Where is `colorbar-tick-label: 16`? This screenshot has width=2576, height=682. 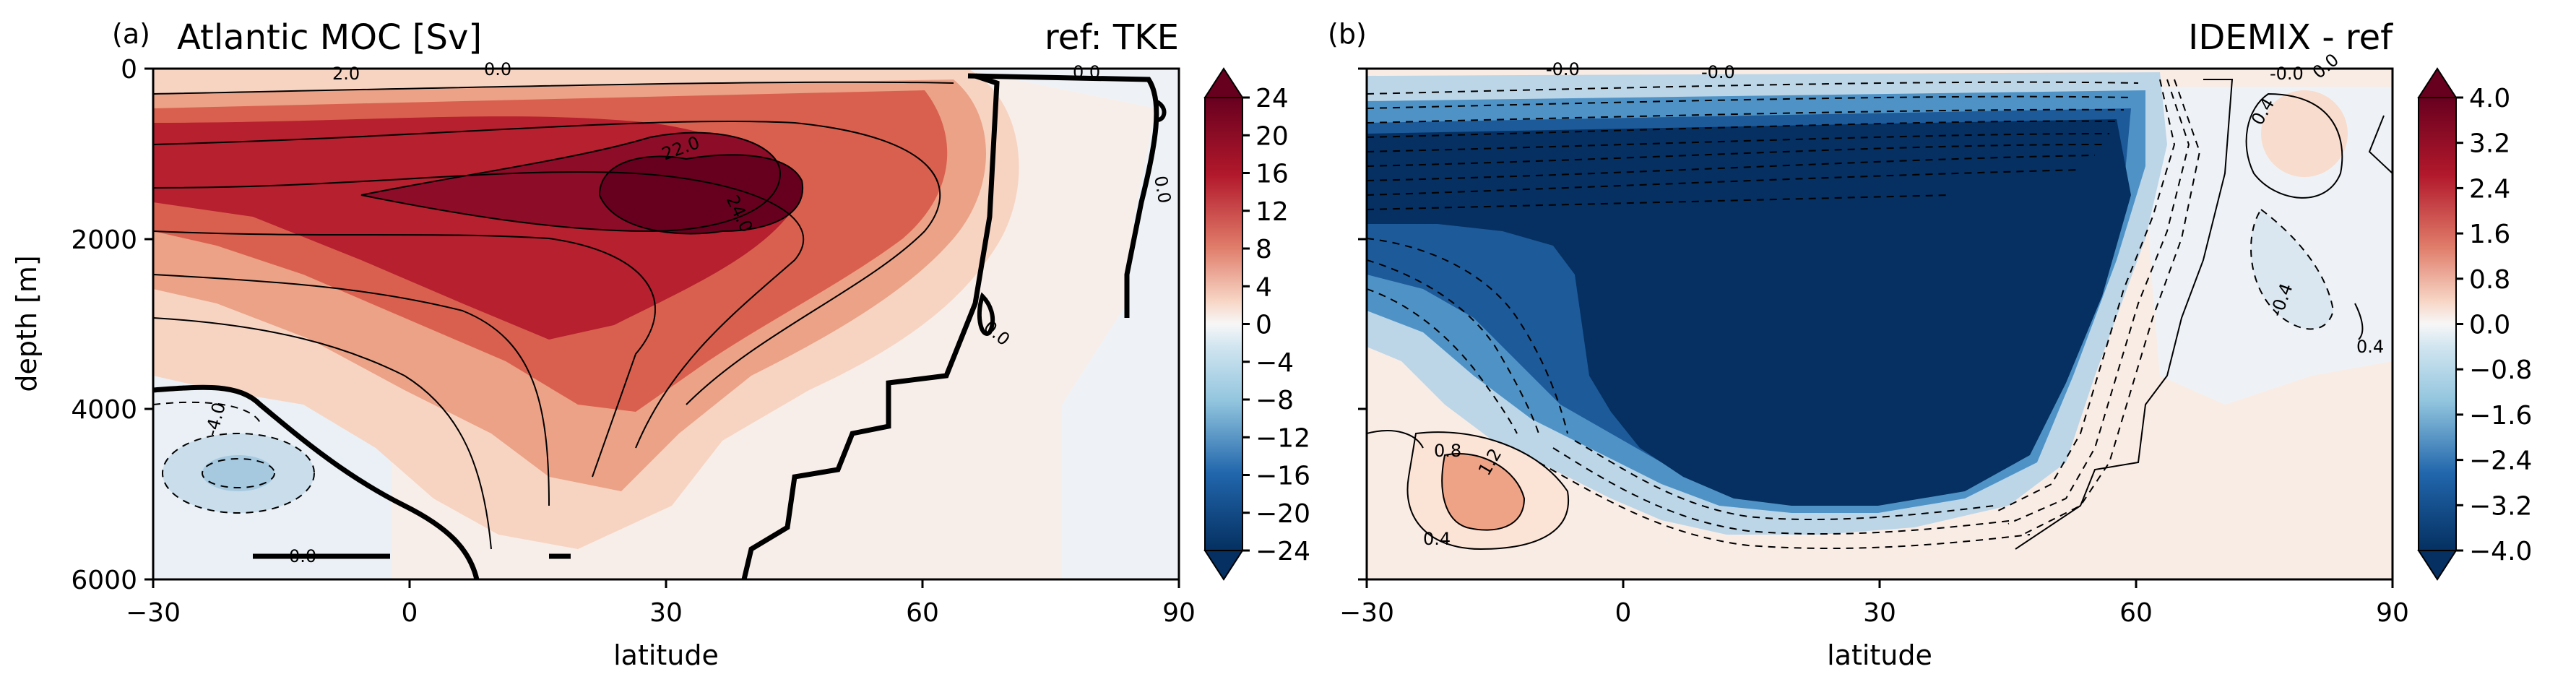
colorbar-tick-label: 16 is located at coordinates (1272, 174).